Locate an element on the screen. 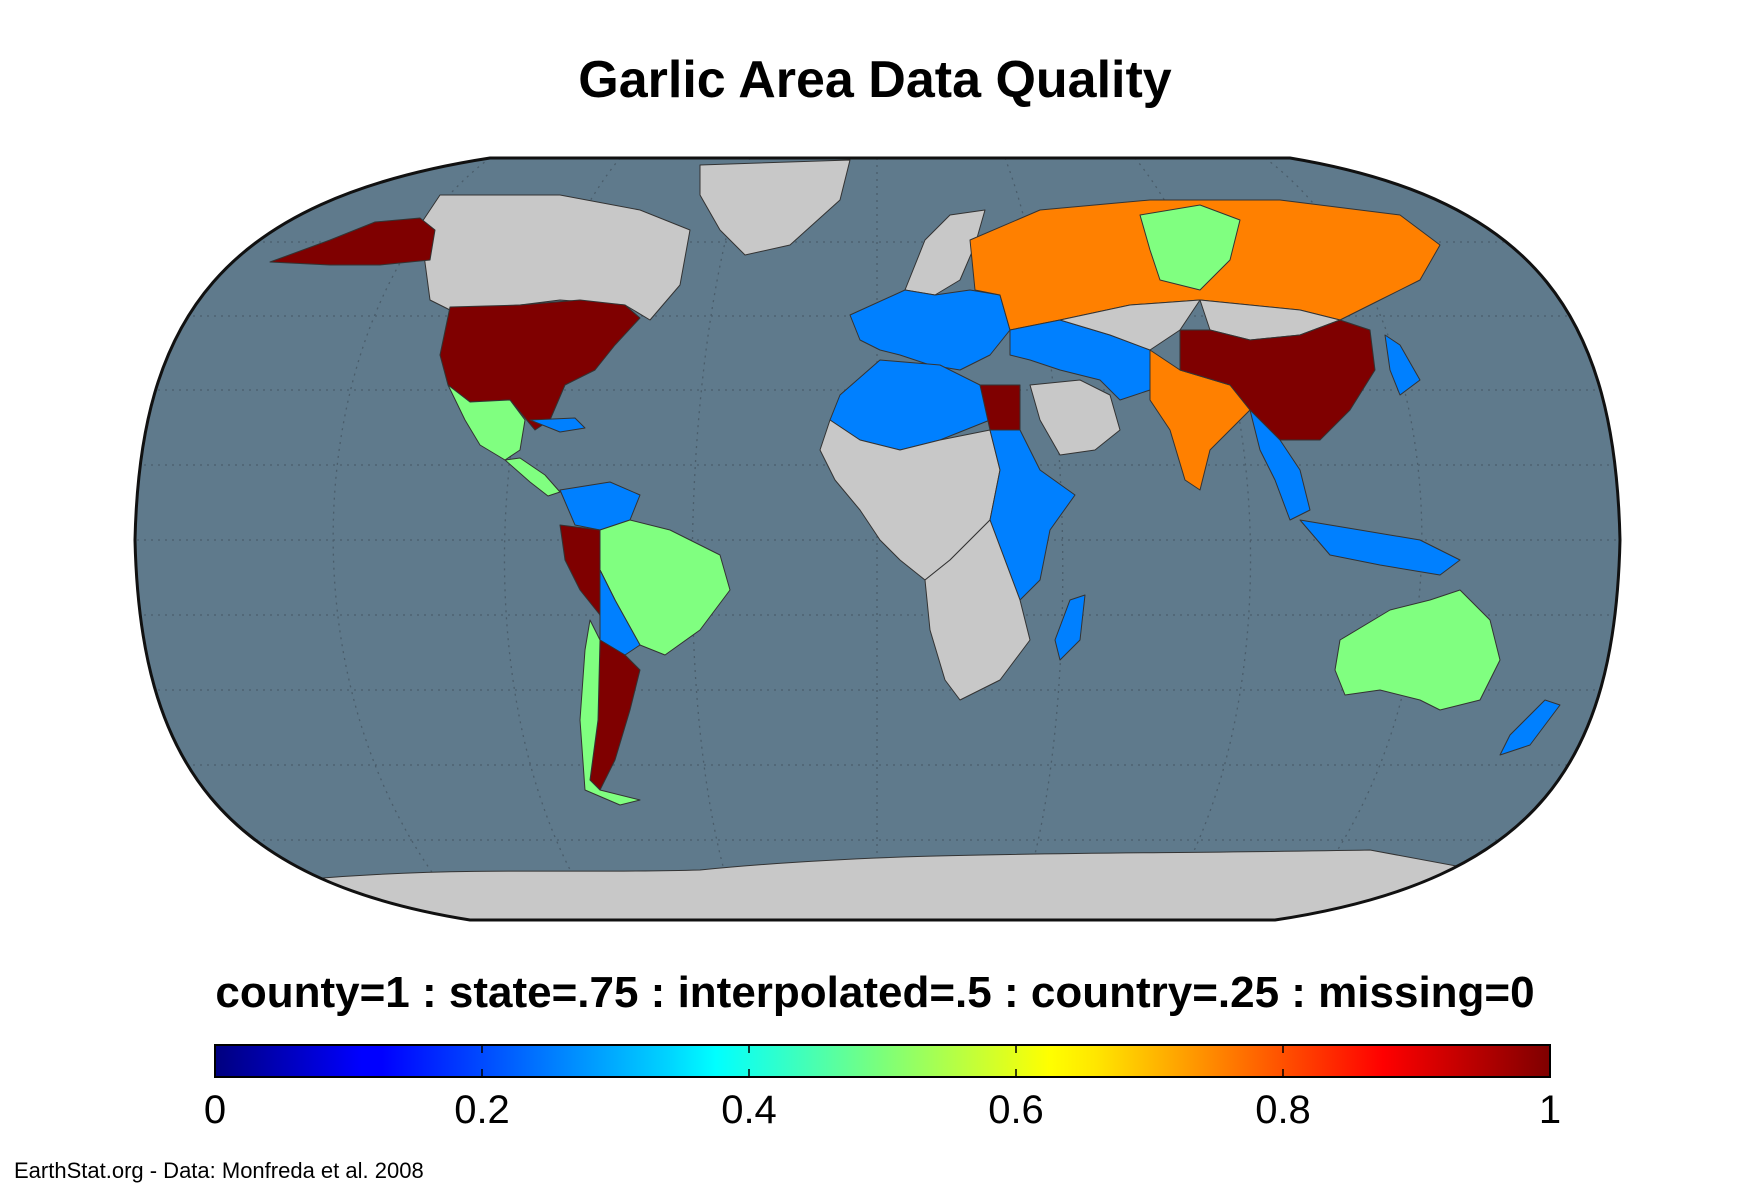 This screenshot has height=1188, width=1750. region-east-africa is located at coordinates (1032, 515).